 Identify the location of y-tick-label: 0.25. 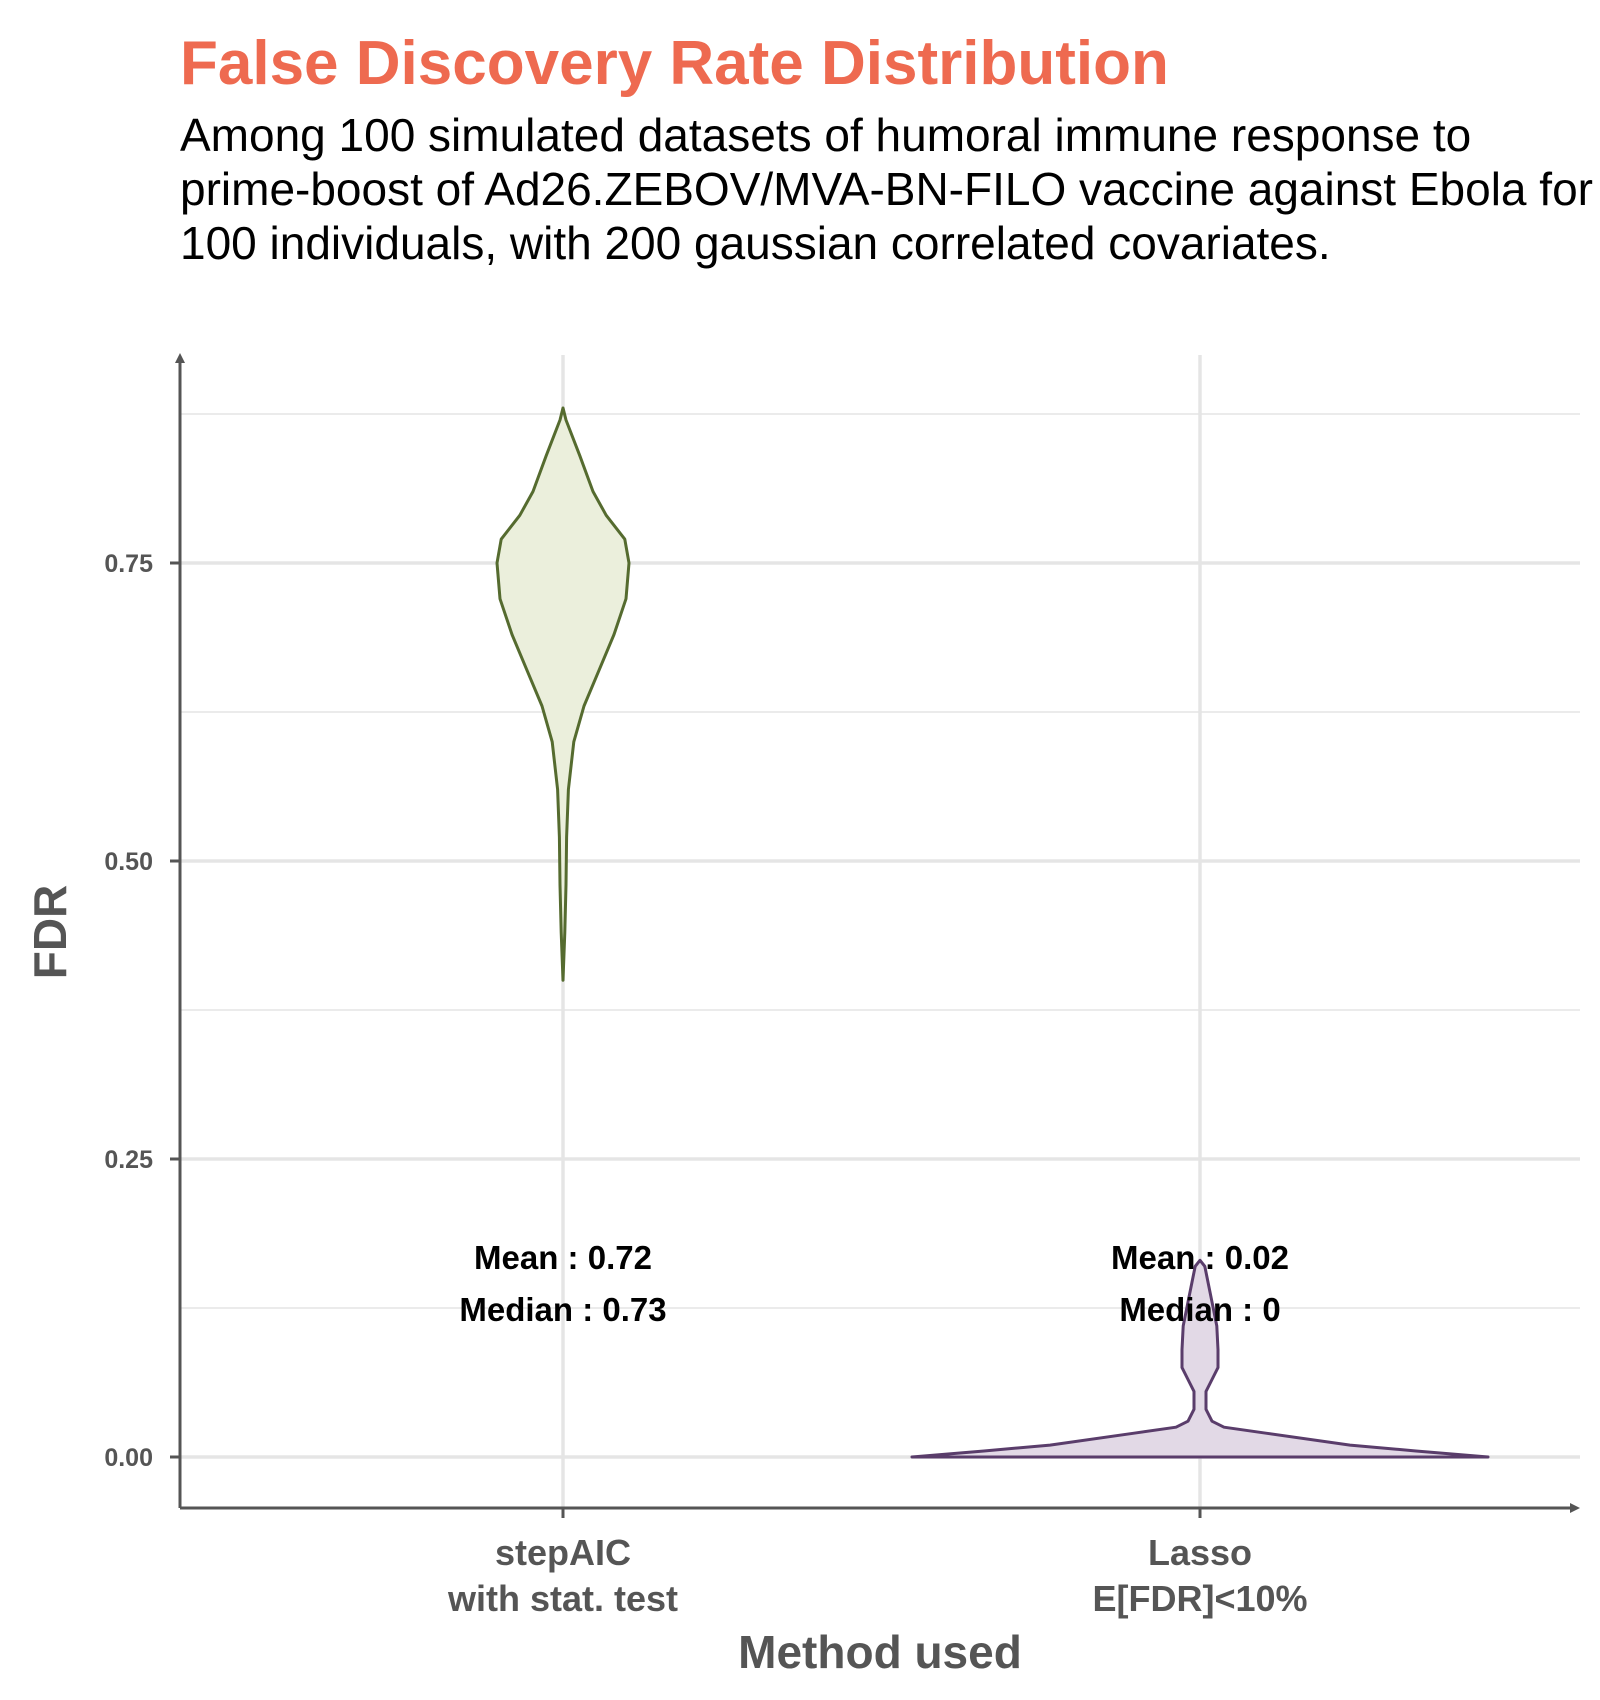
(128, 1160).